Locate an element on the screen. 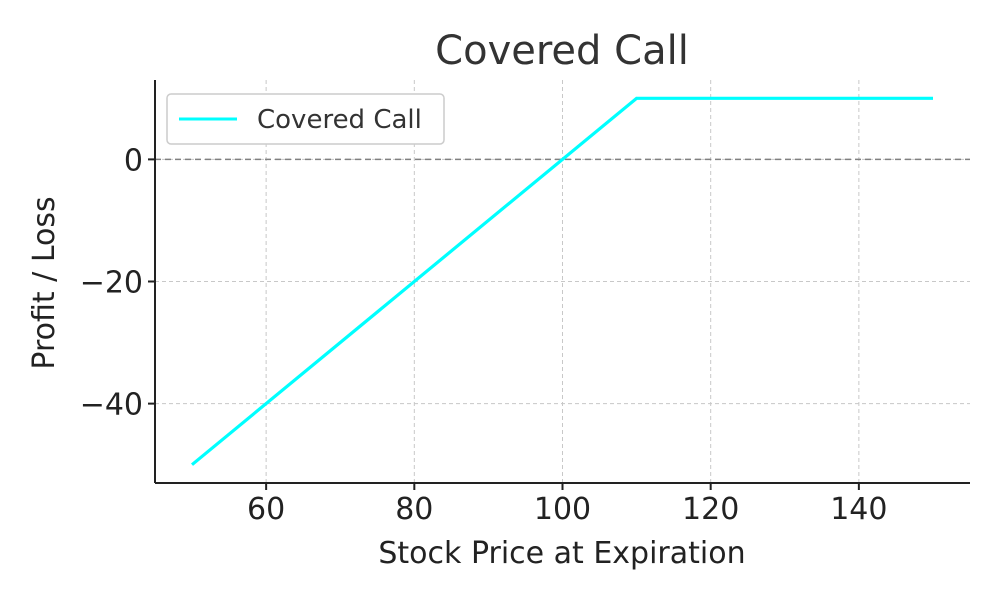 Image resolution: width=1000 pixels, height=600 pixels. x-tick-label: 100 is located at coordinates (562, 509).